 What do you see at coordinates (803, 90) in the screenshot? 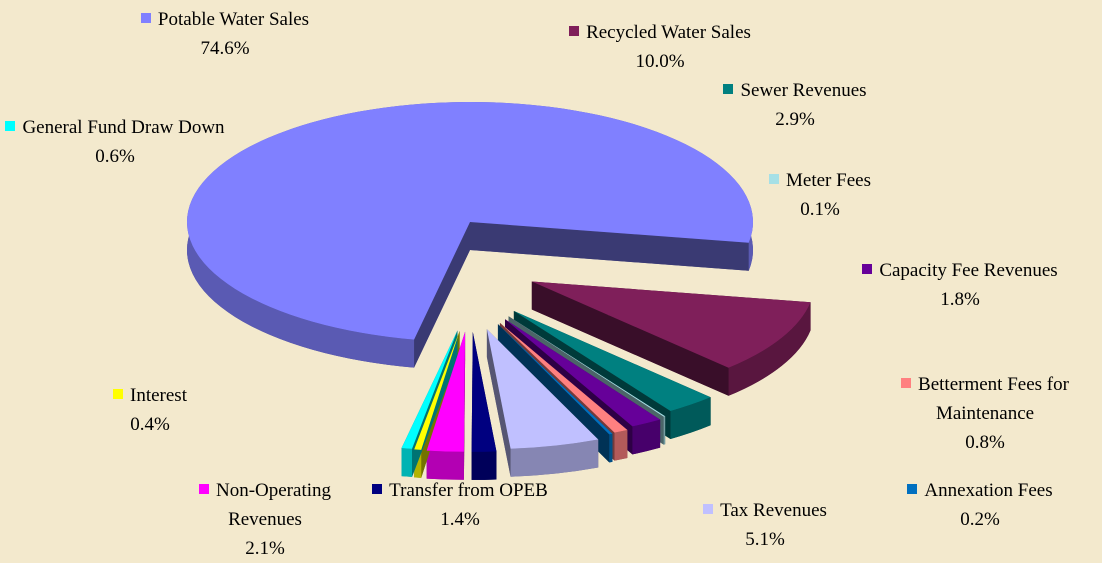
I see `category-name: Sewer Revenues` at bounding box center [803, 90].